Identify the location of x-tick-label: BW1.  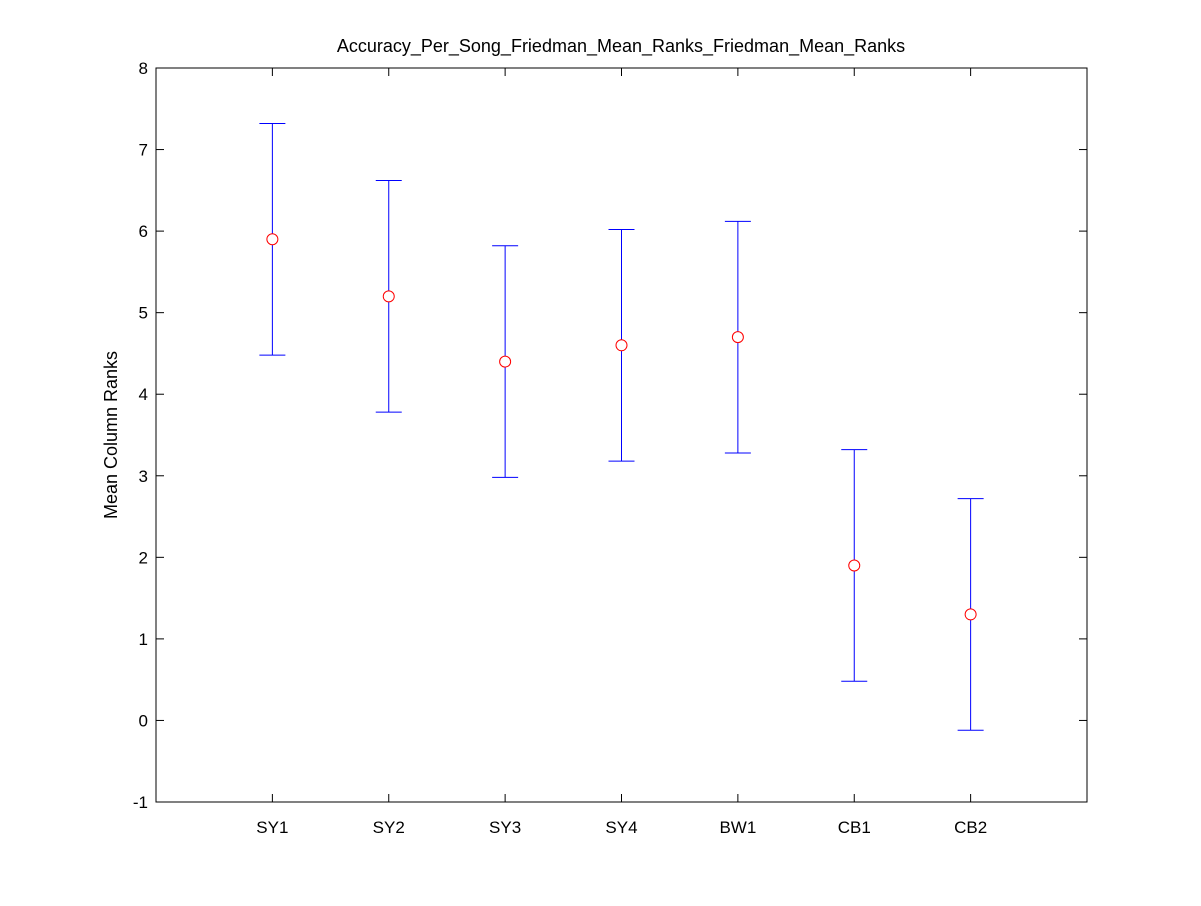
(737, 827).